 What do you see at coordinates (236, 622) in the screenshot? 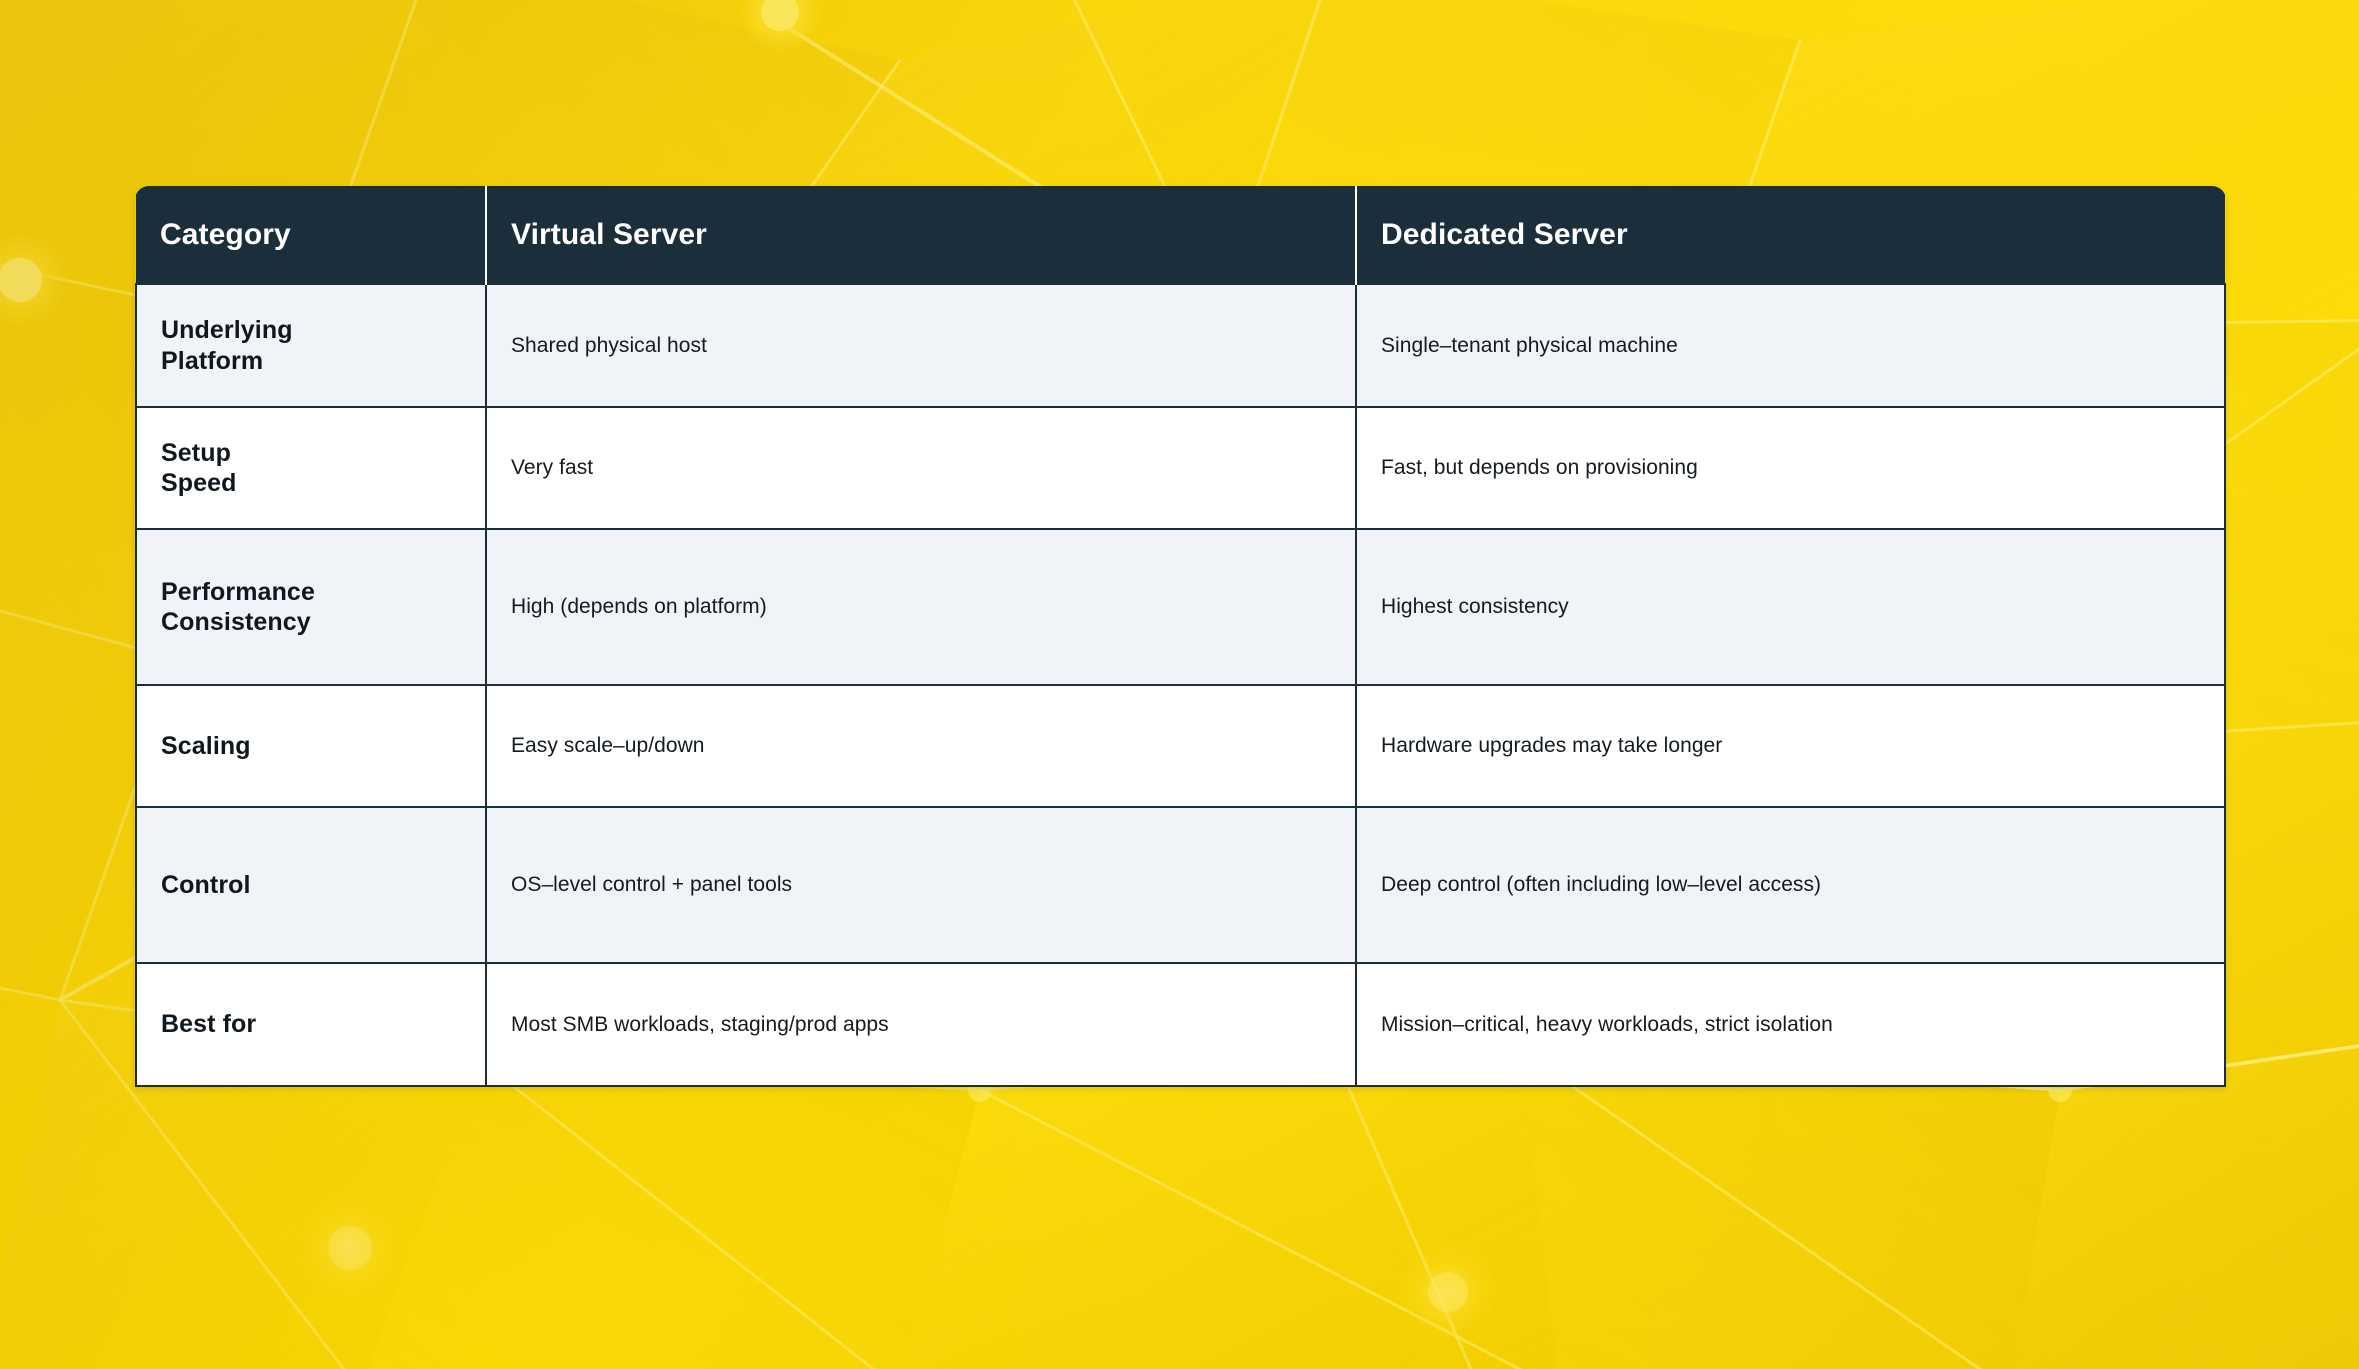
I see `category-label-line: Consistency` at bounding box center [236, 622].